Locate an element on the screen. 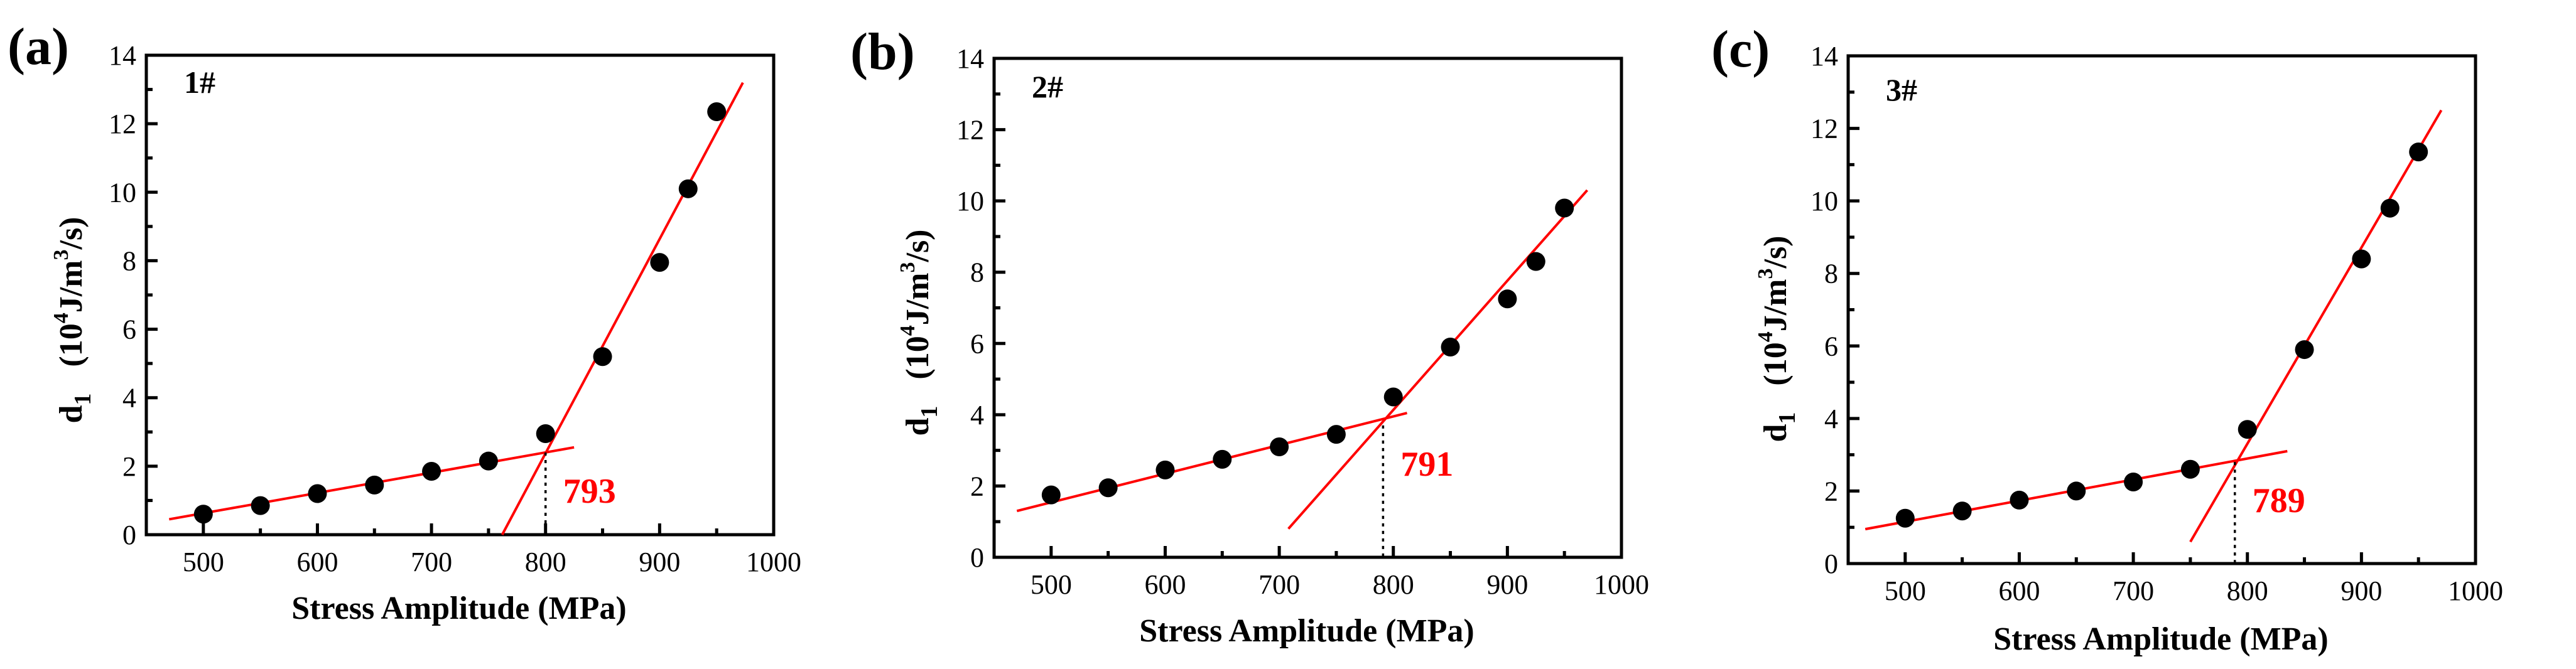 The width and height of the screenshot is (2576, 669). knee-value-label: 791 is located at coordinates (1426, 465).